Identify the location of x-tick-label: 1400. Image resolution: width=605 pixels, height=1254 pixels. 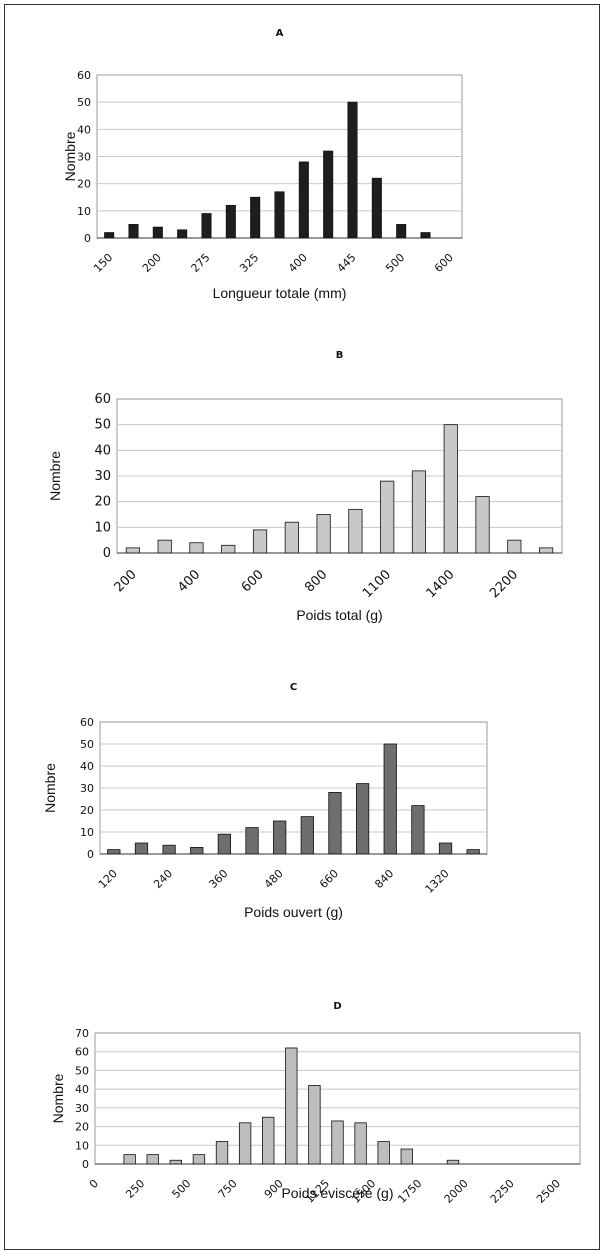
(441, 584).